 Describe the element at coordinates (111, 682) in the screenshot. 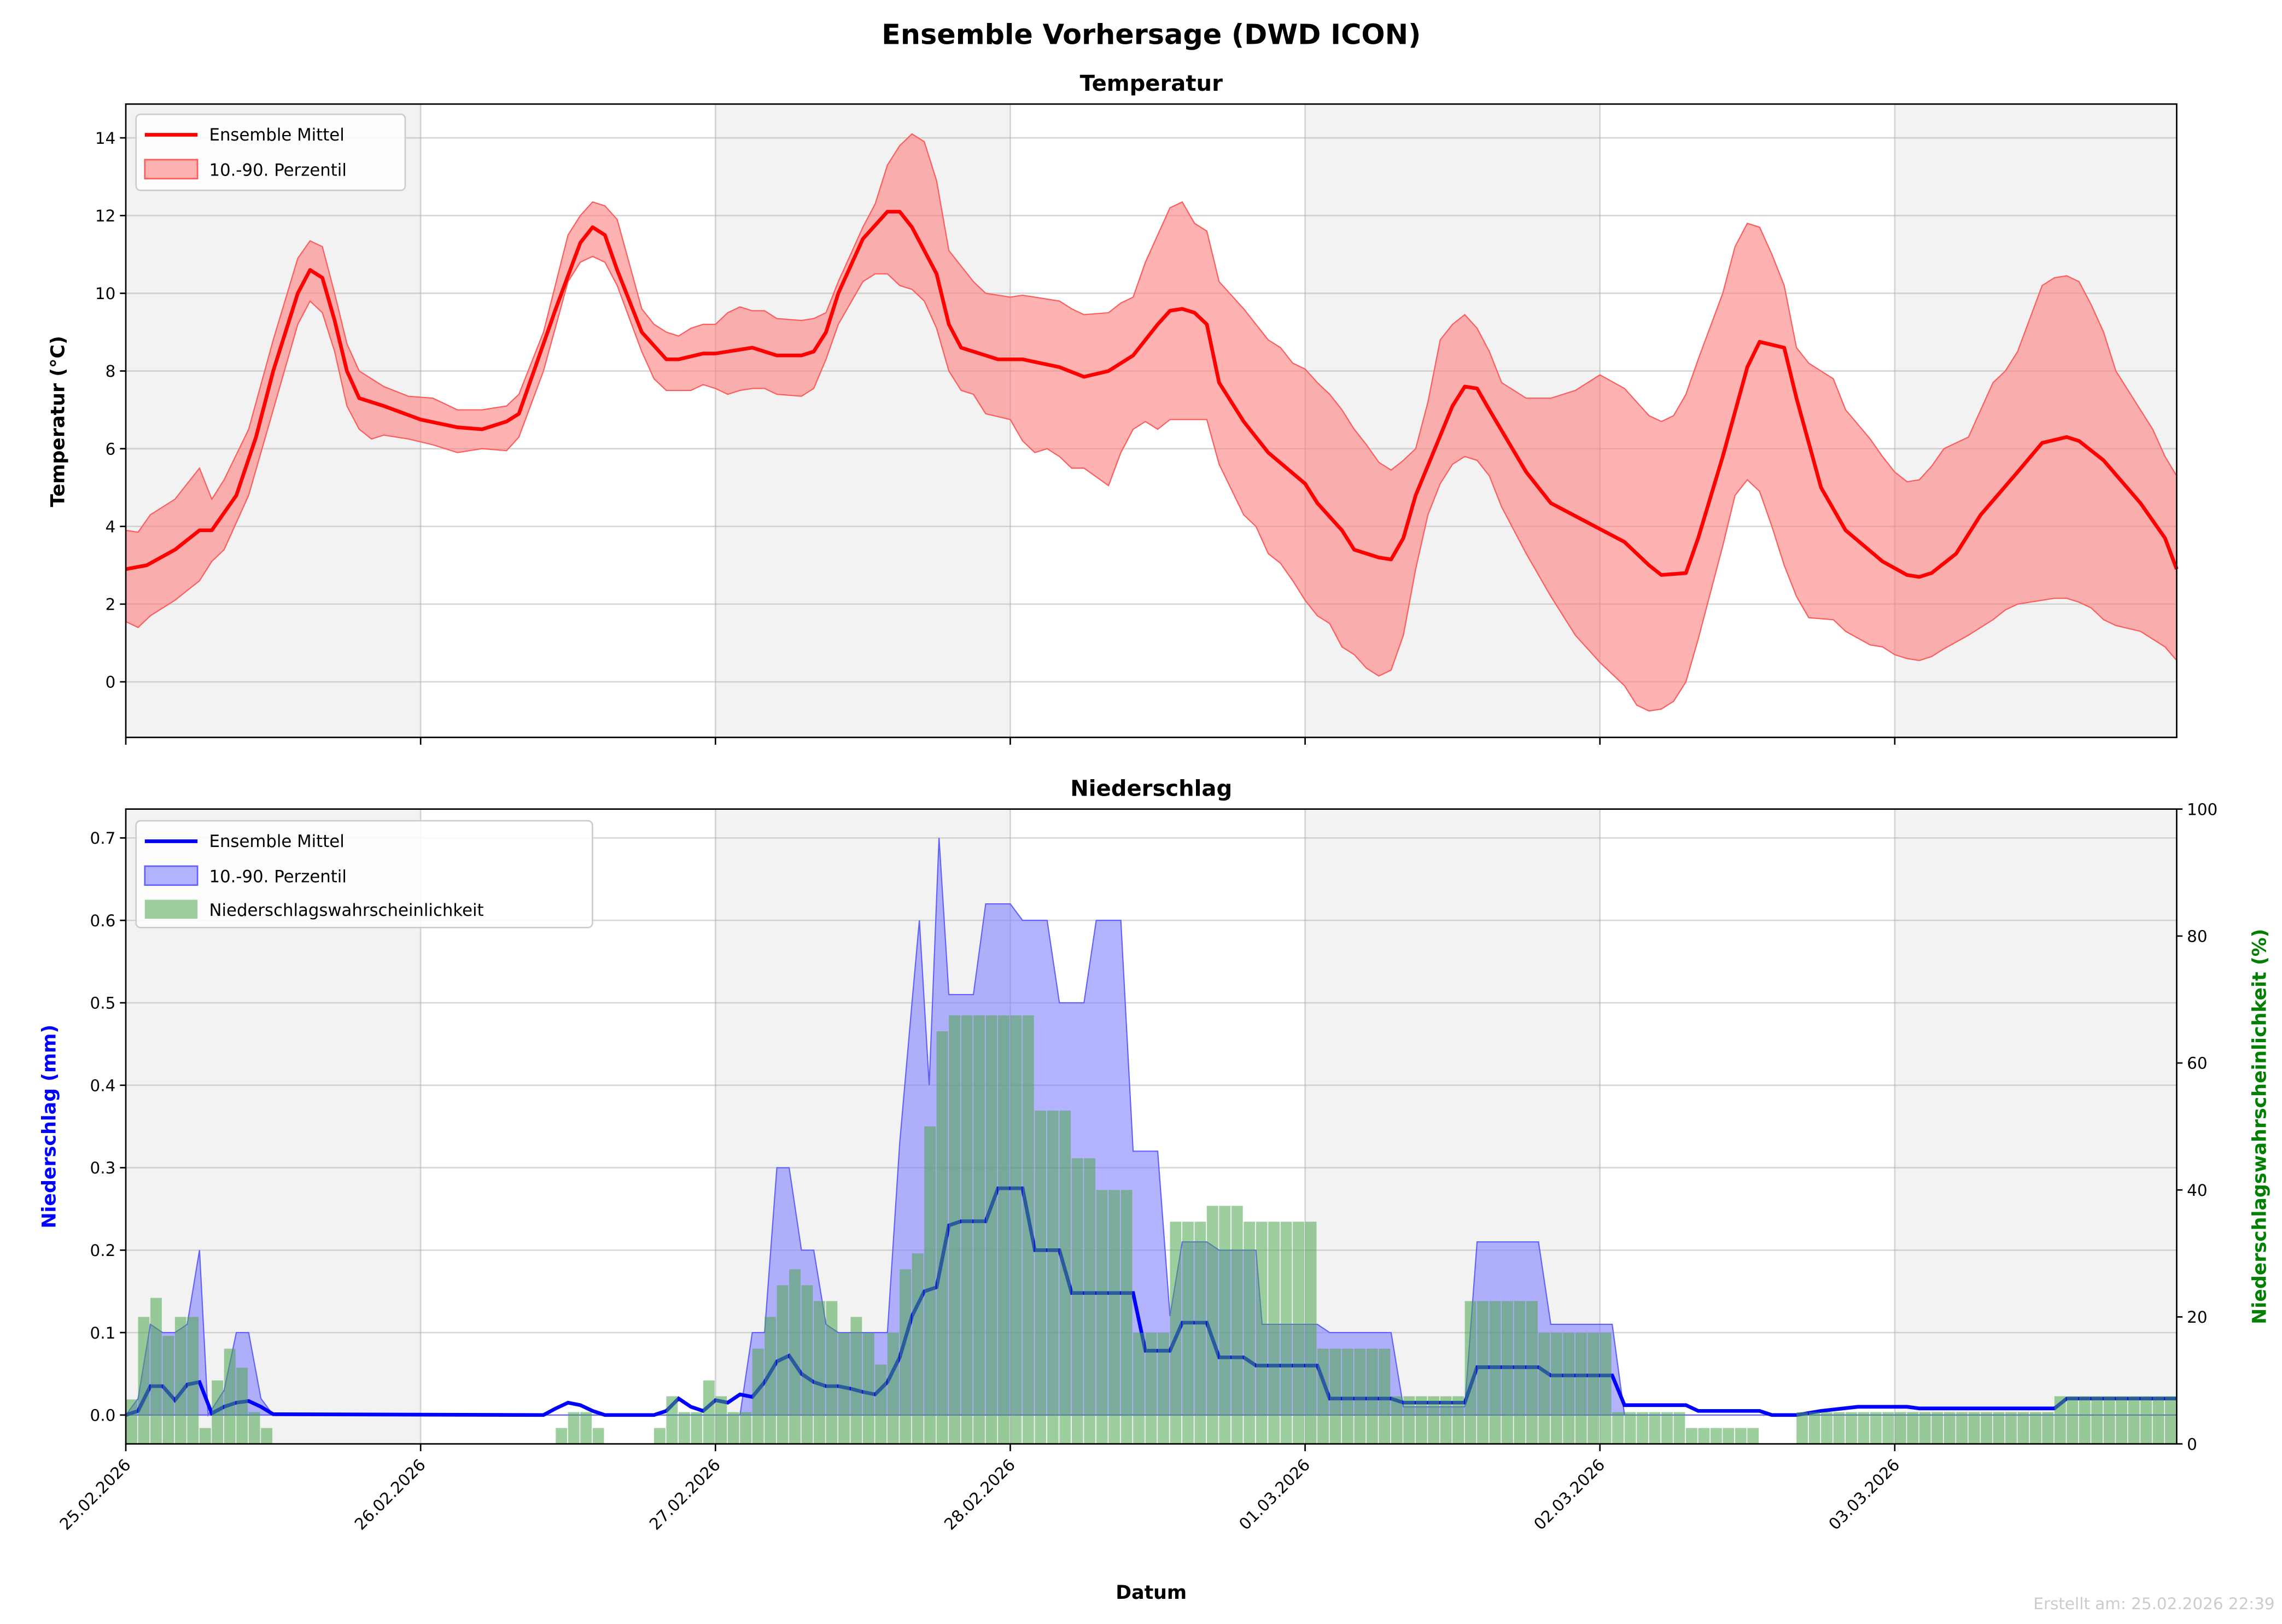

I see `y-tick-label: 0` at that location.